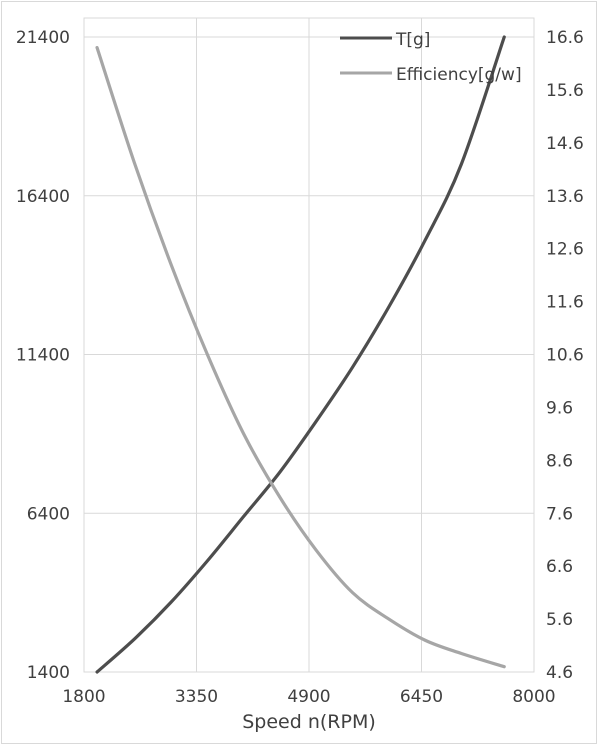  Describe the element at coordinates (309, 722) in the screenshot. I see `x-axis-title: Speed n(RPM)` at that location.